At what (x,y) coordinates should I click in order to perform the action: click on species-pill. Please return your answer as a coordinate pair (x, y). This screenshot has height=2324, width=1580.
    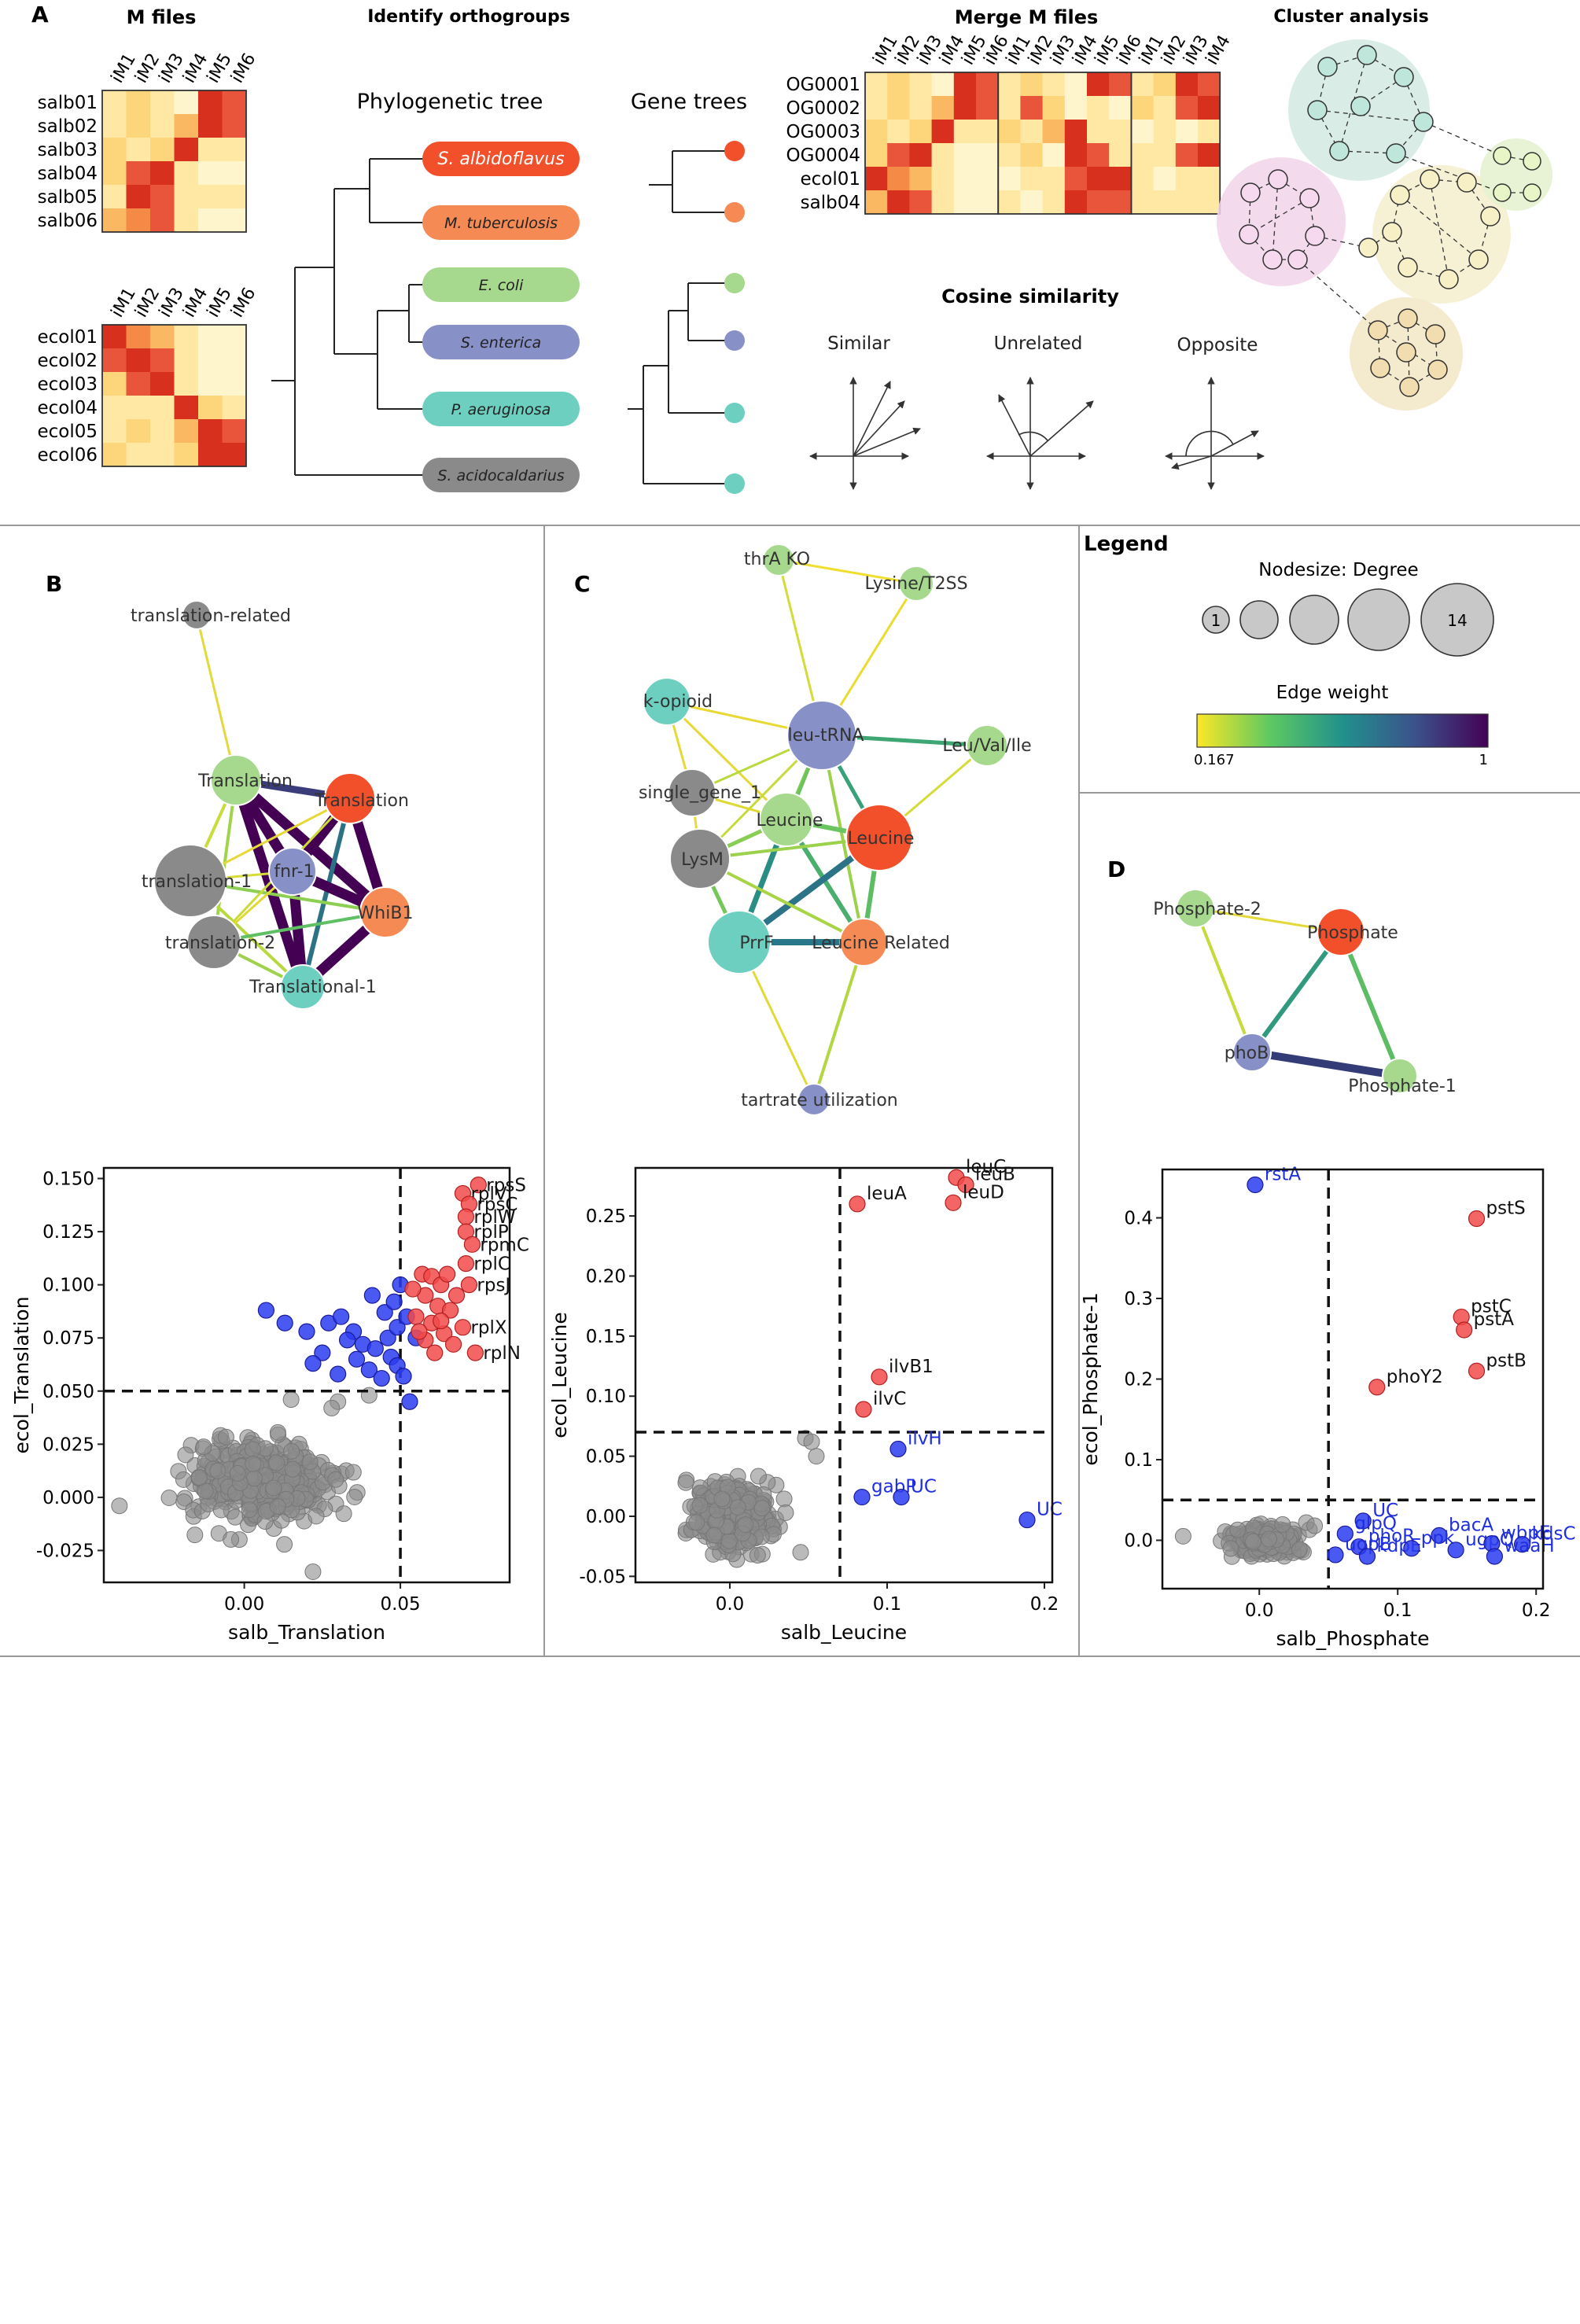
    Looking at the image, I should click on (501, 475).